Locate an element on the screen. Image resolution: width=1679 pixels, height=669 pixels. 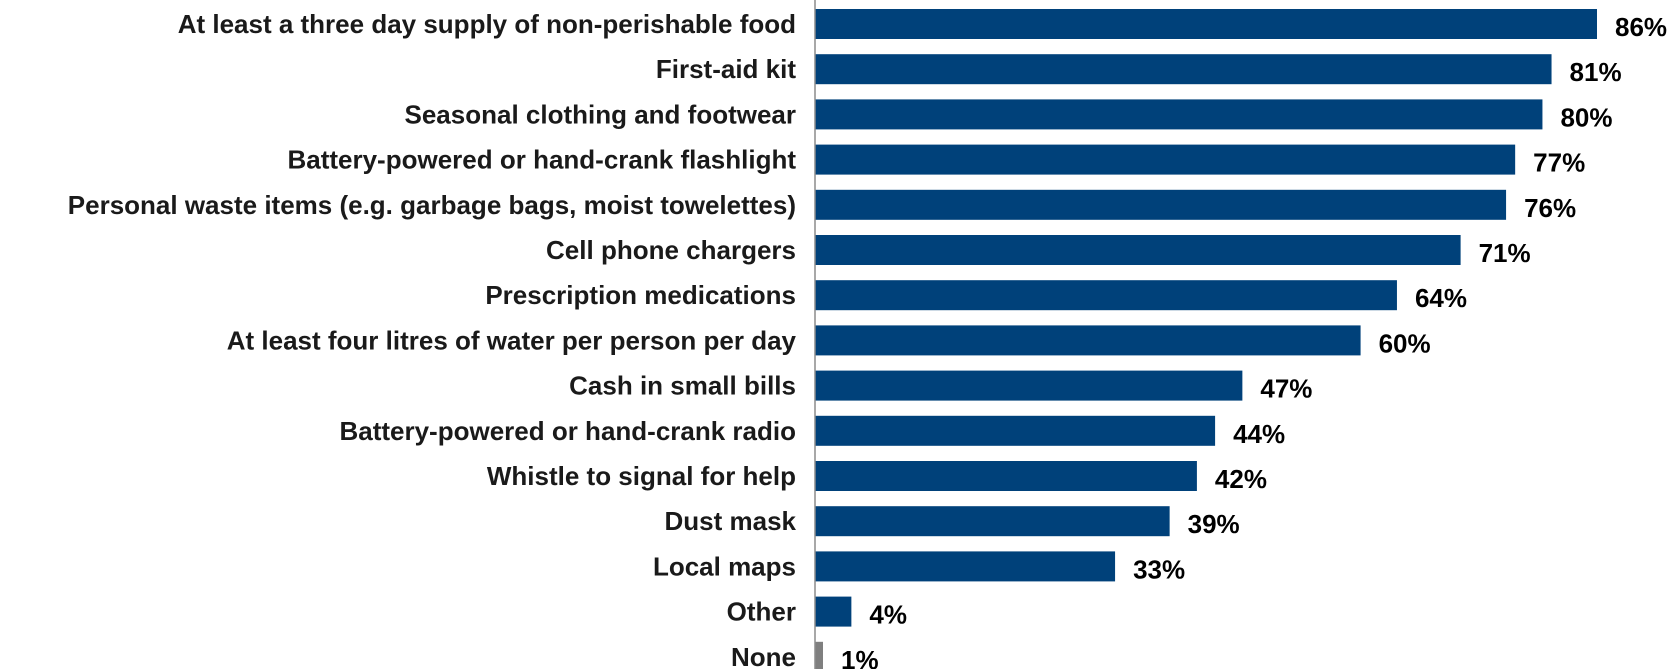
category-label: First-aid kit is located at coordinates (726, 69).